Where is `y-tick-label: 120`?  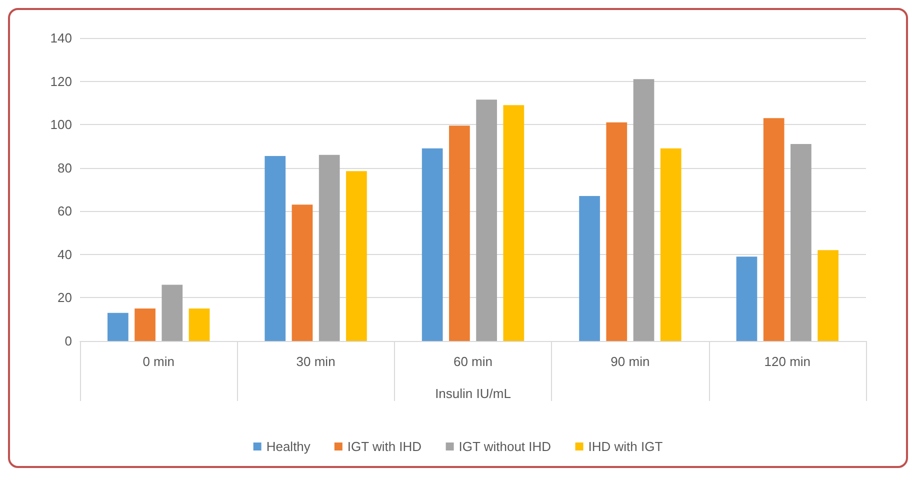 y-tick-label: 120 is located at coordinates (61, 81).